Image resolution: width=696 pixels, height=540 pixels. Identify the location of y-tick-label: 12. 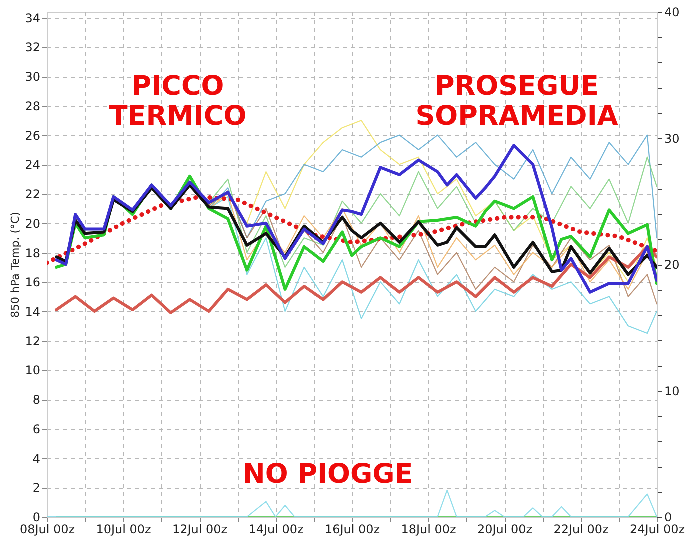
(32, 341).